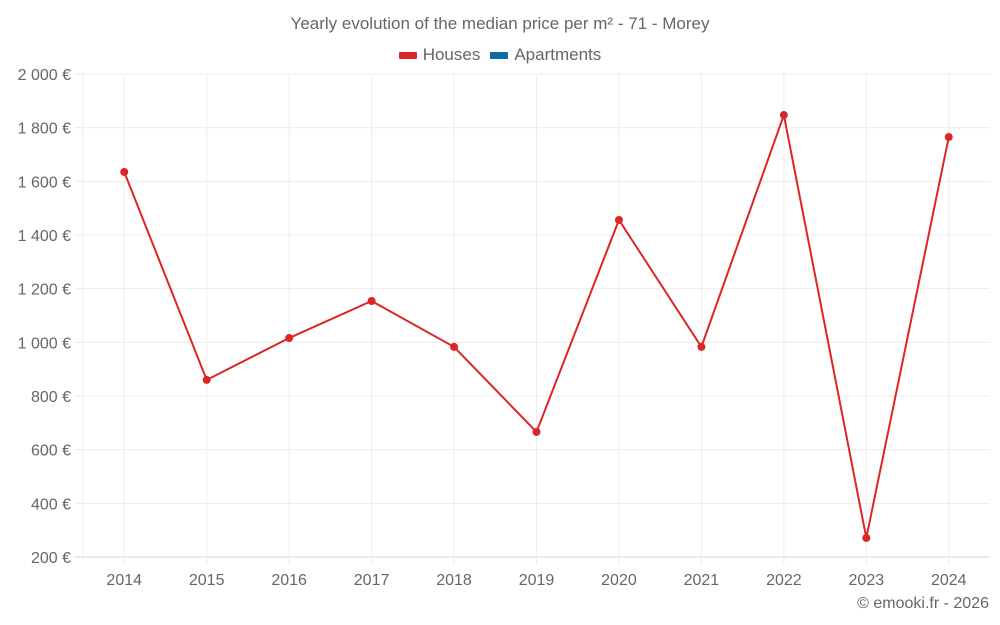  I want to click on legend-label-apartments: Apartments, so click(558, 54).